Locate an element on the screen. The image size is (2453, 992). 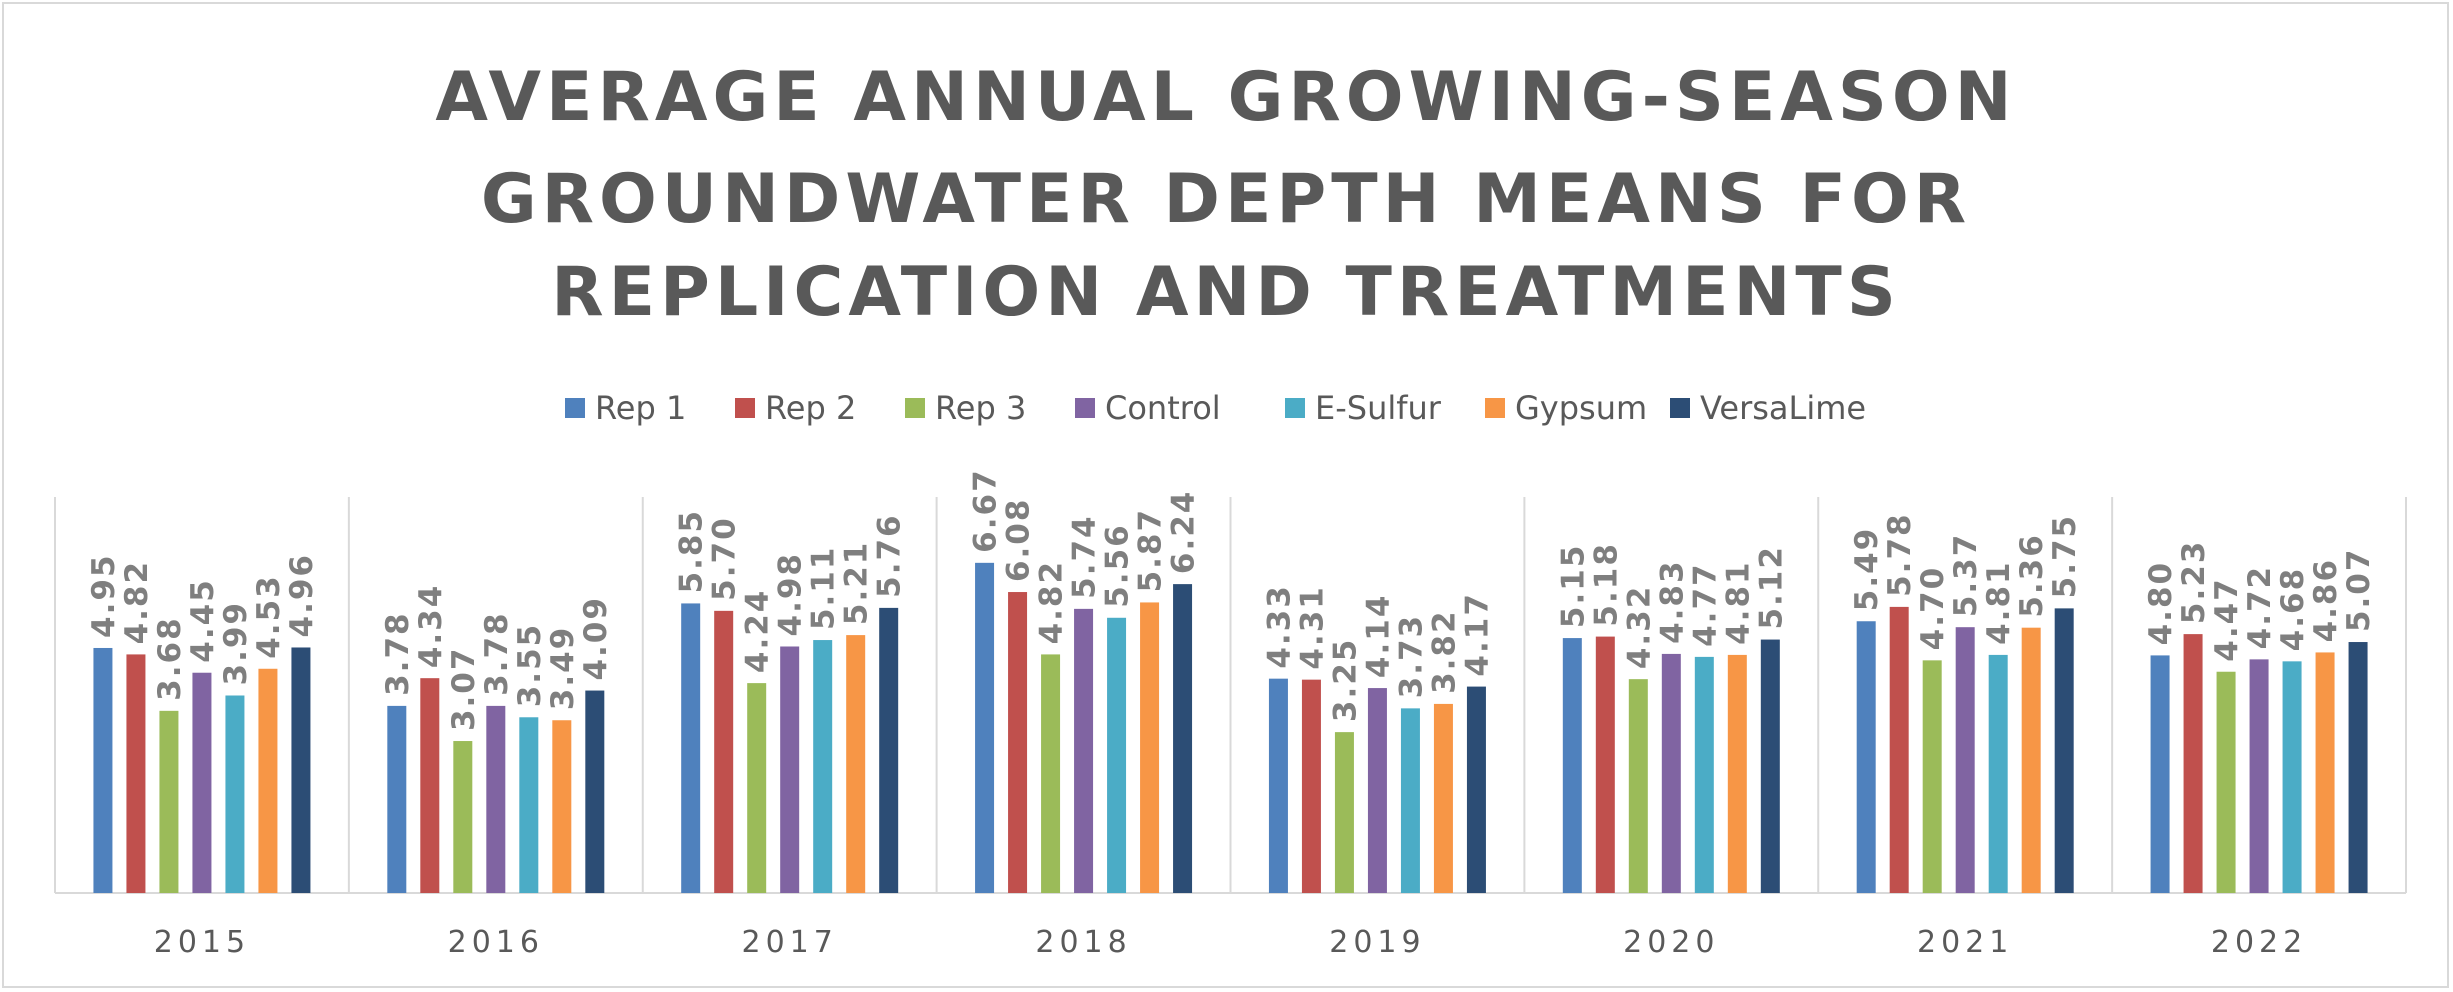
x-tick-label: 2018 is located at coordinates (1083, 942).